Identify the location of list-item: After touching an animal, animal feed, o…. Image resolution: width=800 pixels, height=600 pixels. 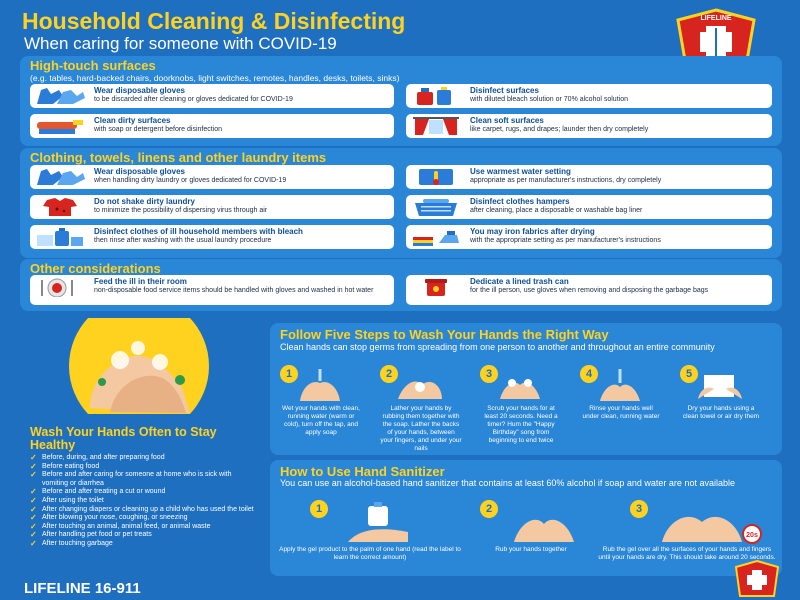
(142, 527).